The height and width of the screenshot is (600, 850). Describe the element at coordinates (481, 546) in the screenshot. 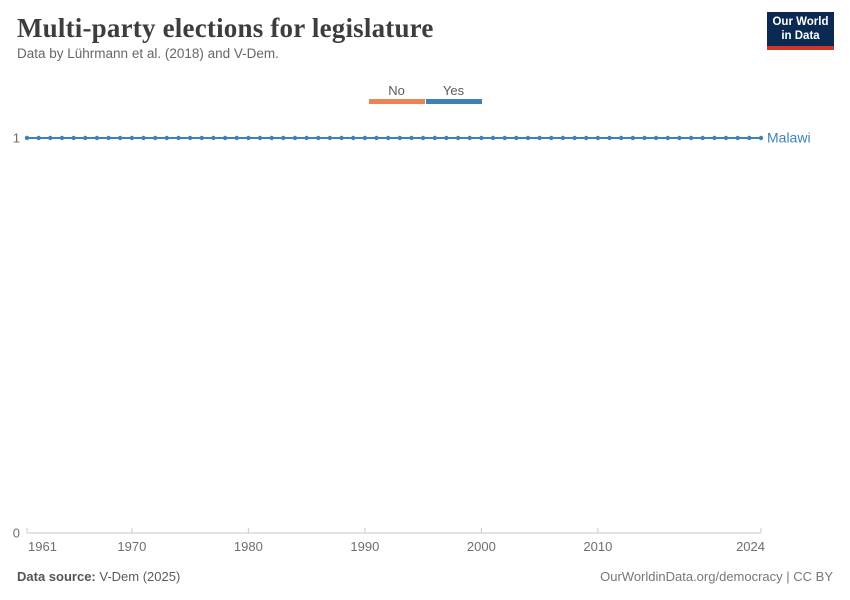

I see `x-tick-label: 2000` at that location.